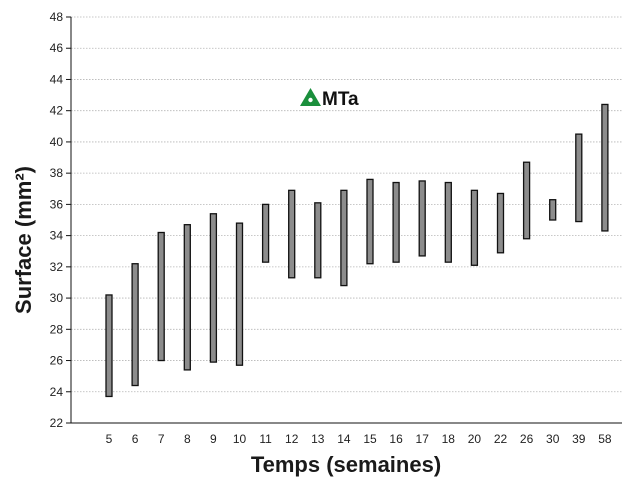 Image resolution: width=622 pixels, height=482 pixels. Describe the element at coordinates (527, 439) in the screenshot. I see `x-tick-label: 26` at that location.